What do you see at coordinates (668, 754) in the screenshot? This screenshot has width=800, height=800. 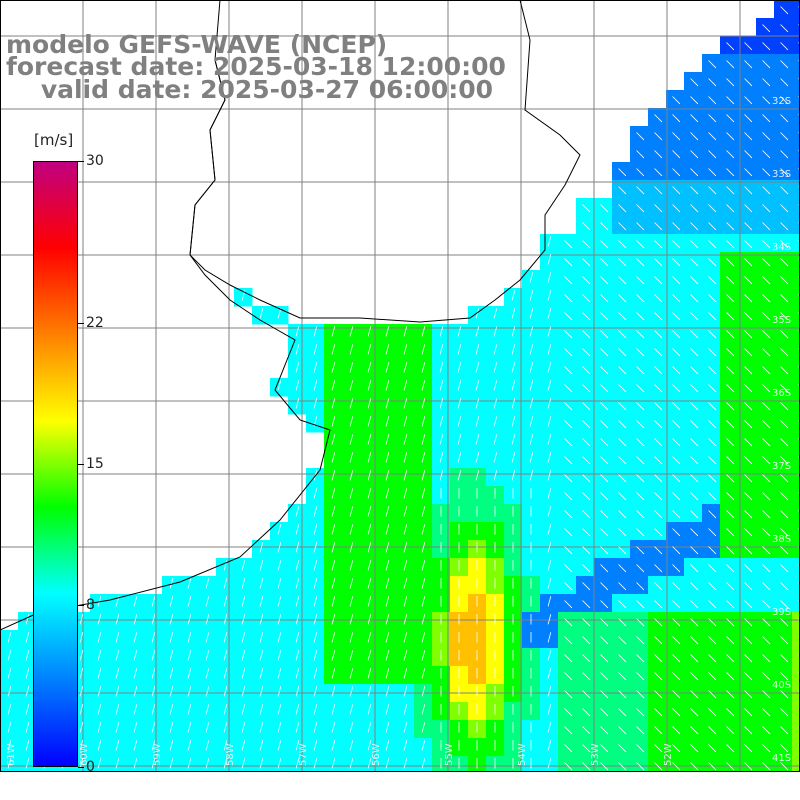 I see `longitude-label: 52W` at bounding box center [668, 754].